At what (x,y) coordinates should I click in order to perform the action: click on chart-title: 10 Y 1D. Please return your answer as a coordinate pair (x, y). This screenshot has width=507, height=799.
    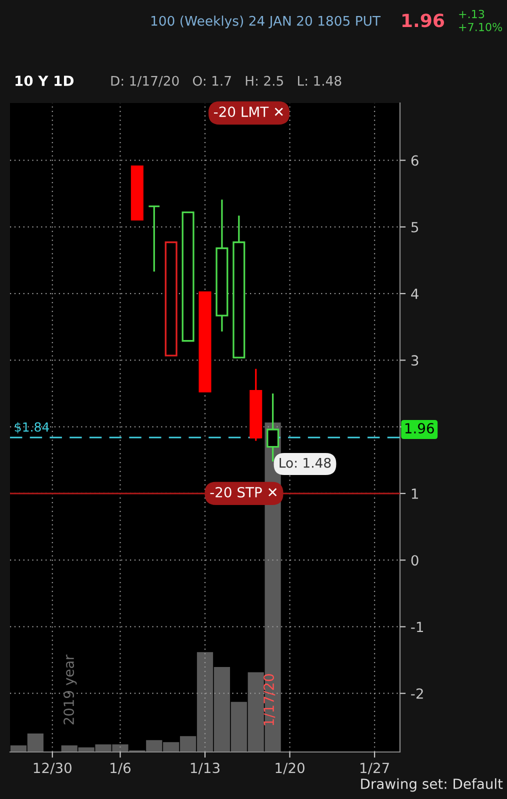
    Looking at the image, I should click on (45, 81).